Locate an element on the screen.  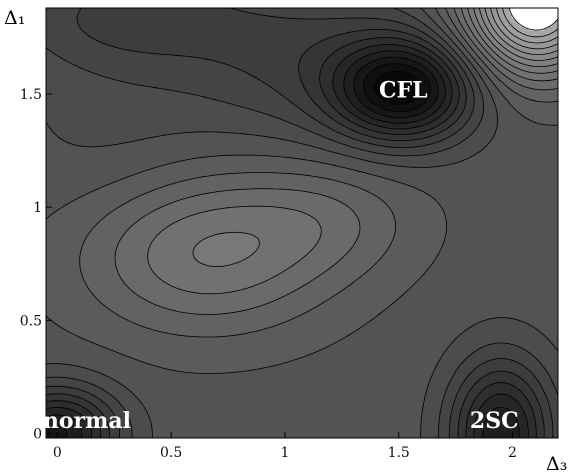
annotation-2sc: 2SC is located at coordinates (494, 421).